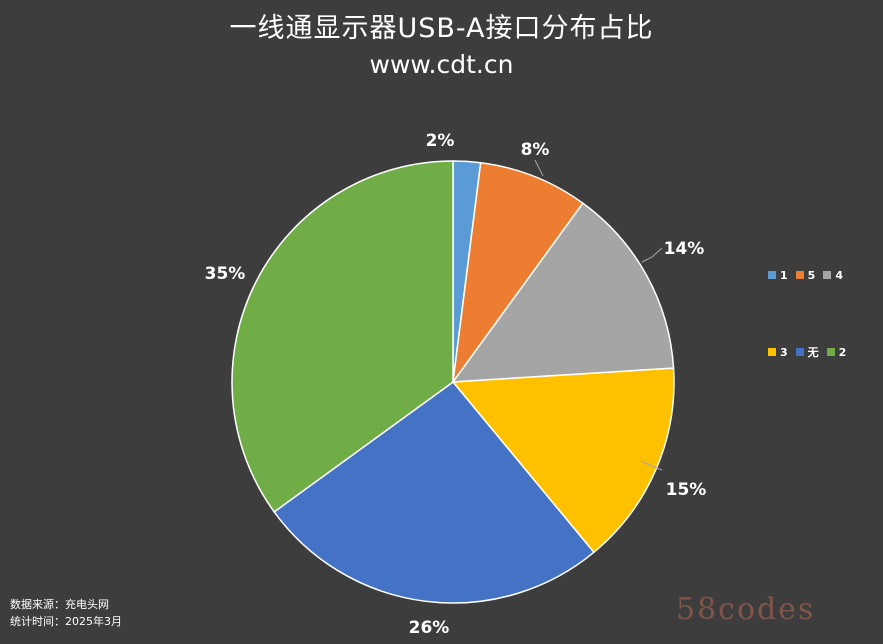 This screenshot has width=883, height=644. Describe the element at coordinates (799, 352) in the screenshot. I see `legend-swatch-无` at that location.